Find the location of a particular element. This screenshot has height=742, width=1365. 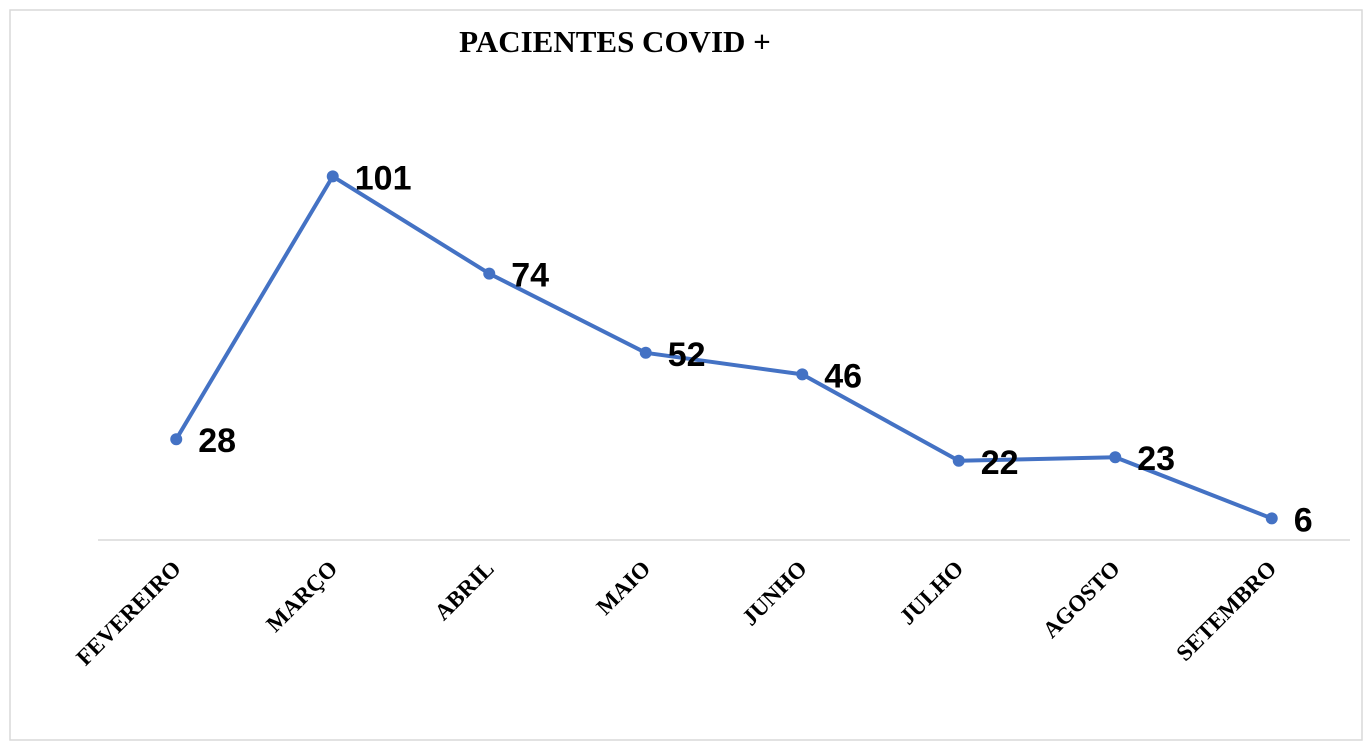

chart-title: PACIENTES COVID + is located at coordinates (615, 41).